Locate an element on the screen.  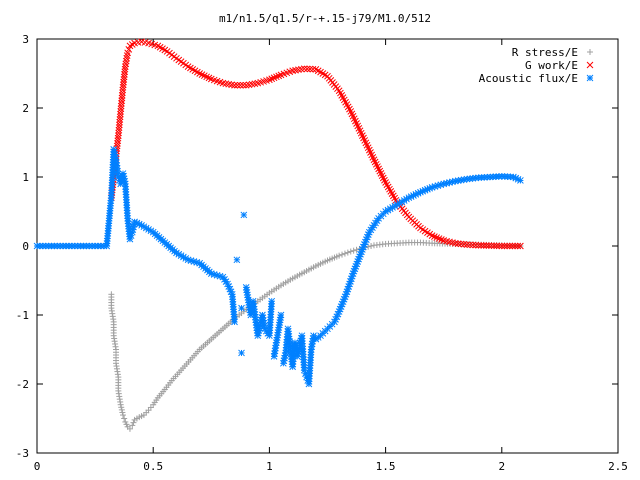
legend-label: R stress/E is located at coordinates (545, 52).